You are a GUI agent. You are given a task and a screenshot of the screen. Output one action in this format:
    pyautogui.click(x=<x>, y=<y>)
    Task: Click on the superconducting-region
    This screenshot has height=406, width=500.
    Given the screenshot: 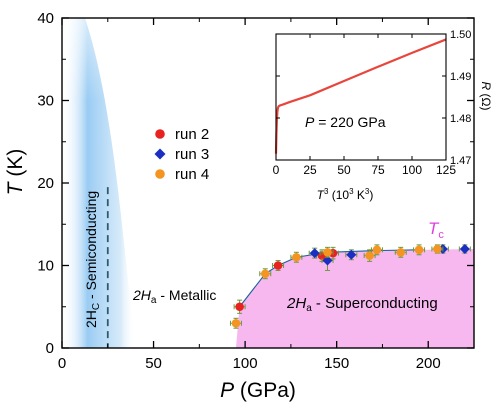 What is the action you would take?
    pyautogui.click(x=354, y=298)
    